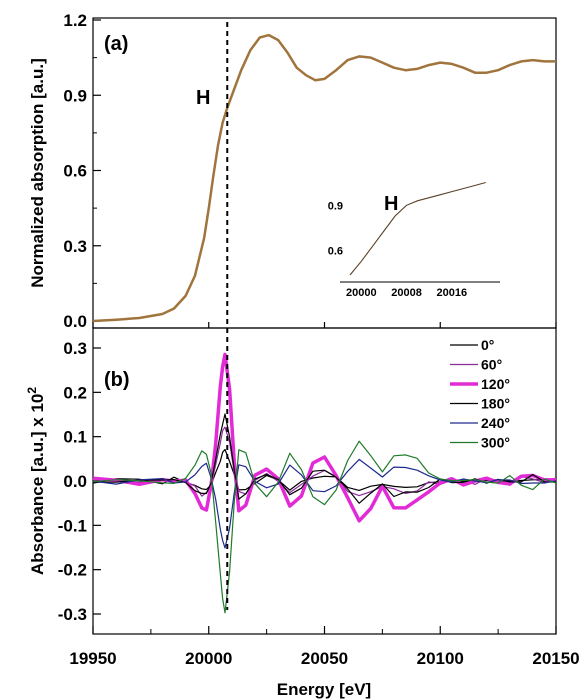 Image resolution: width=587 pixels, height=700 pixels. What do you see at coordinates (335, 206) in the screenshot?
I see `inset-y-tick-label: 0.9` at bounding box center [335, 206].